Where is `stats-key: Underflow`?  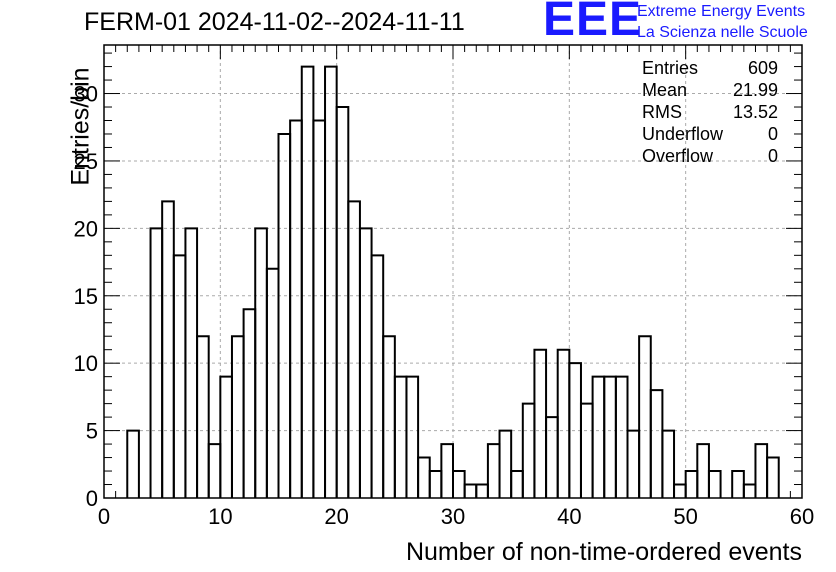 stats-key: Underflow is located at coordinates (683, 134).